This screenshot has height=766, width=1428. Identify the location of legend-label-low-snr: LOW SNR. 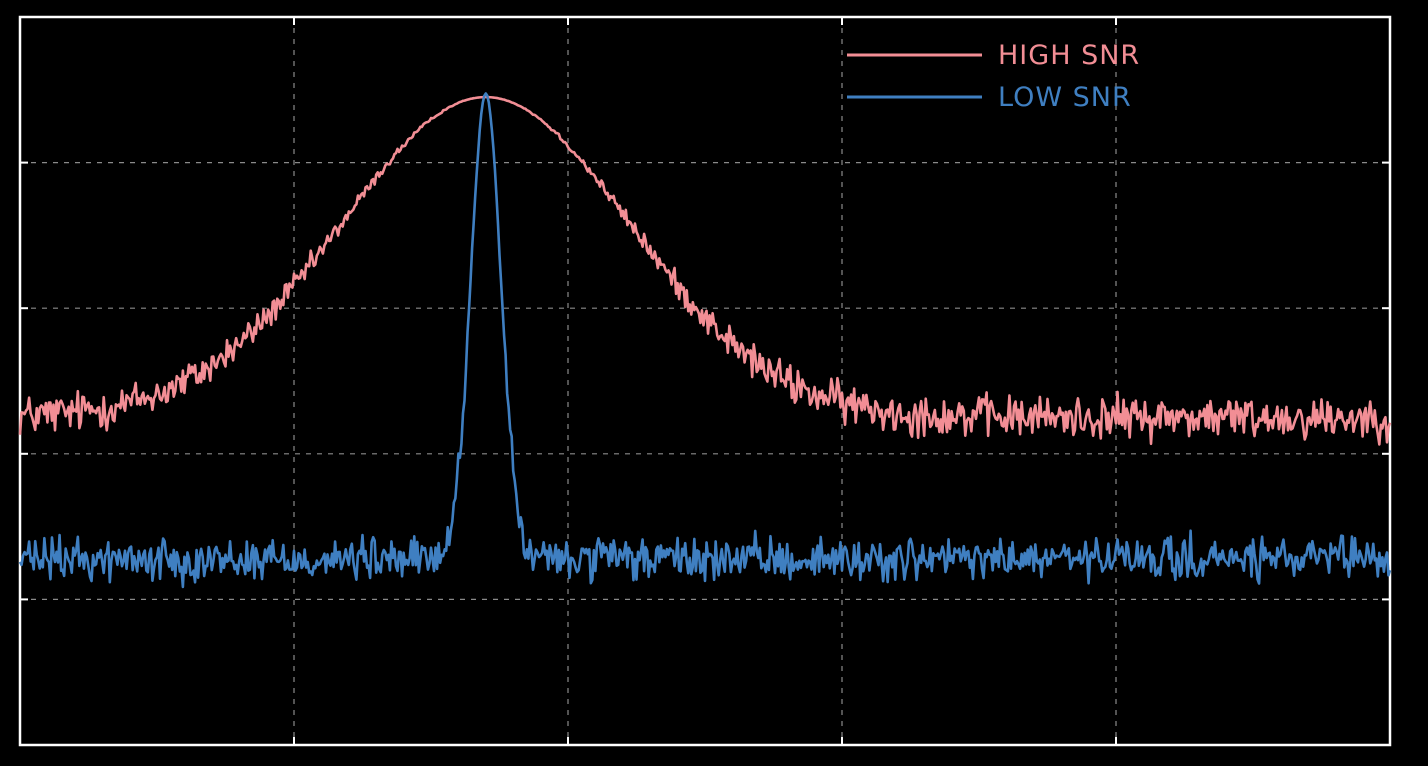
(1065, 97).